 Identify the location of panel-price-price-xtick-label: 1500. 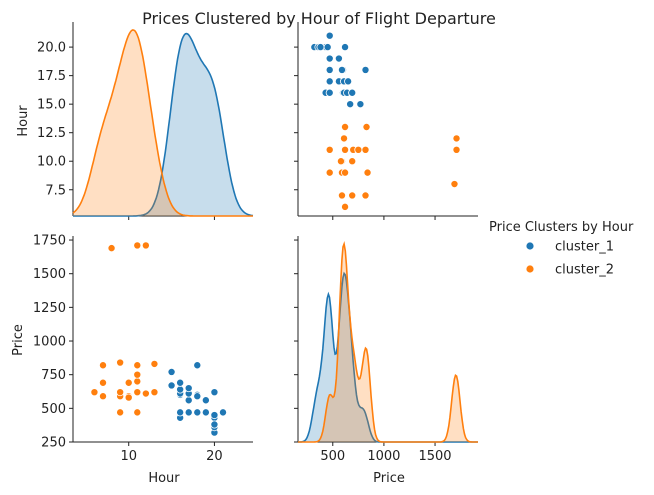
(434, 456).